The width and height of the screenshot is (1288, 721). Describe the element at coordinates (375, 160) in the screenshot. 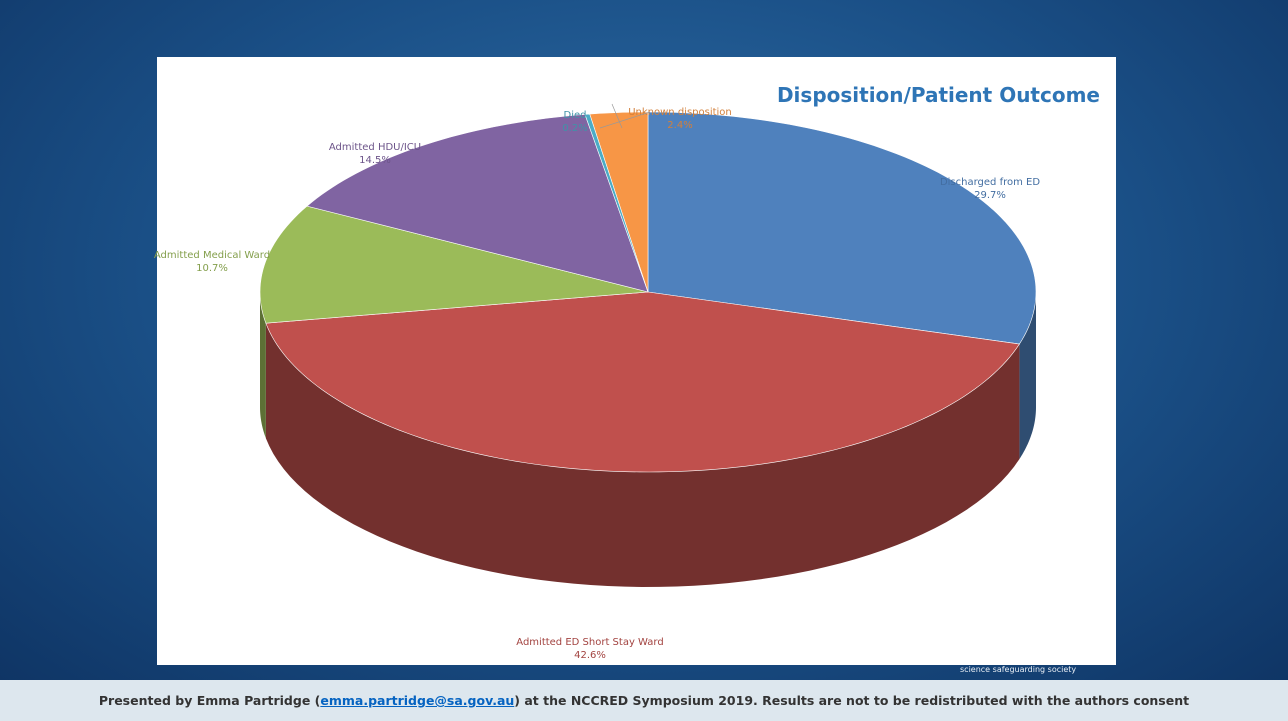

I see `slice-value-label: 14.5%` at that location.